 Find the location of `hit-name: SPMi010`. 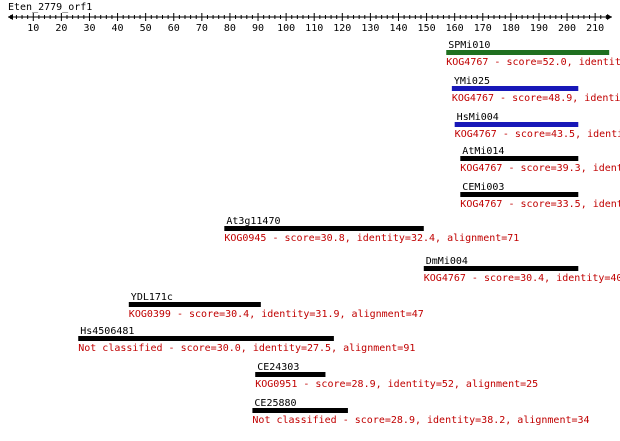

hit-name: SPMi010 is located at coordinates (469, 45).